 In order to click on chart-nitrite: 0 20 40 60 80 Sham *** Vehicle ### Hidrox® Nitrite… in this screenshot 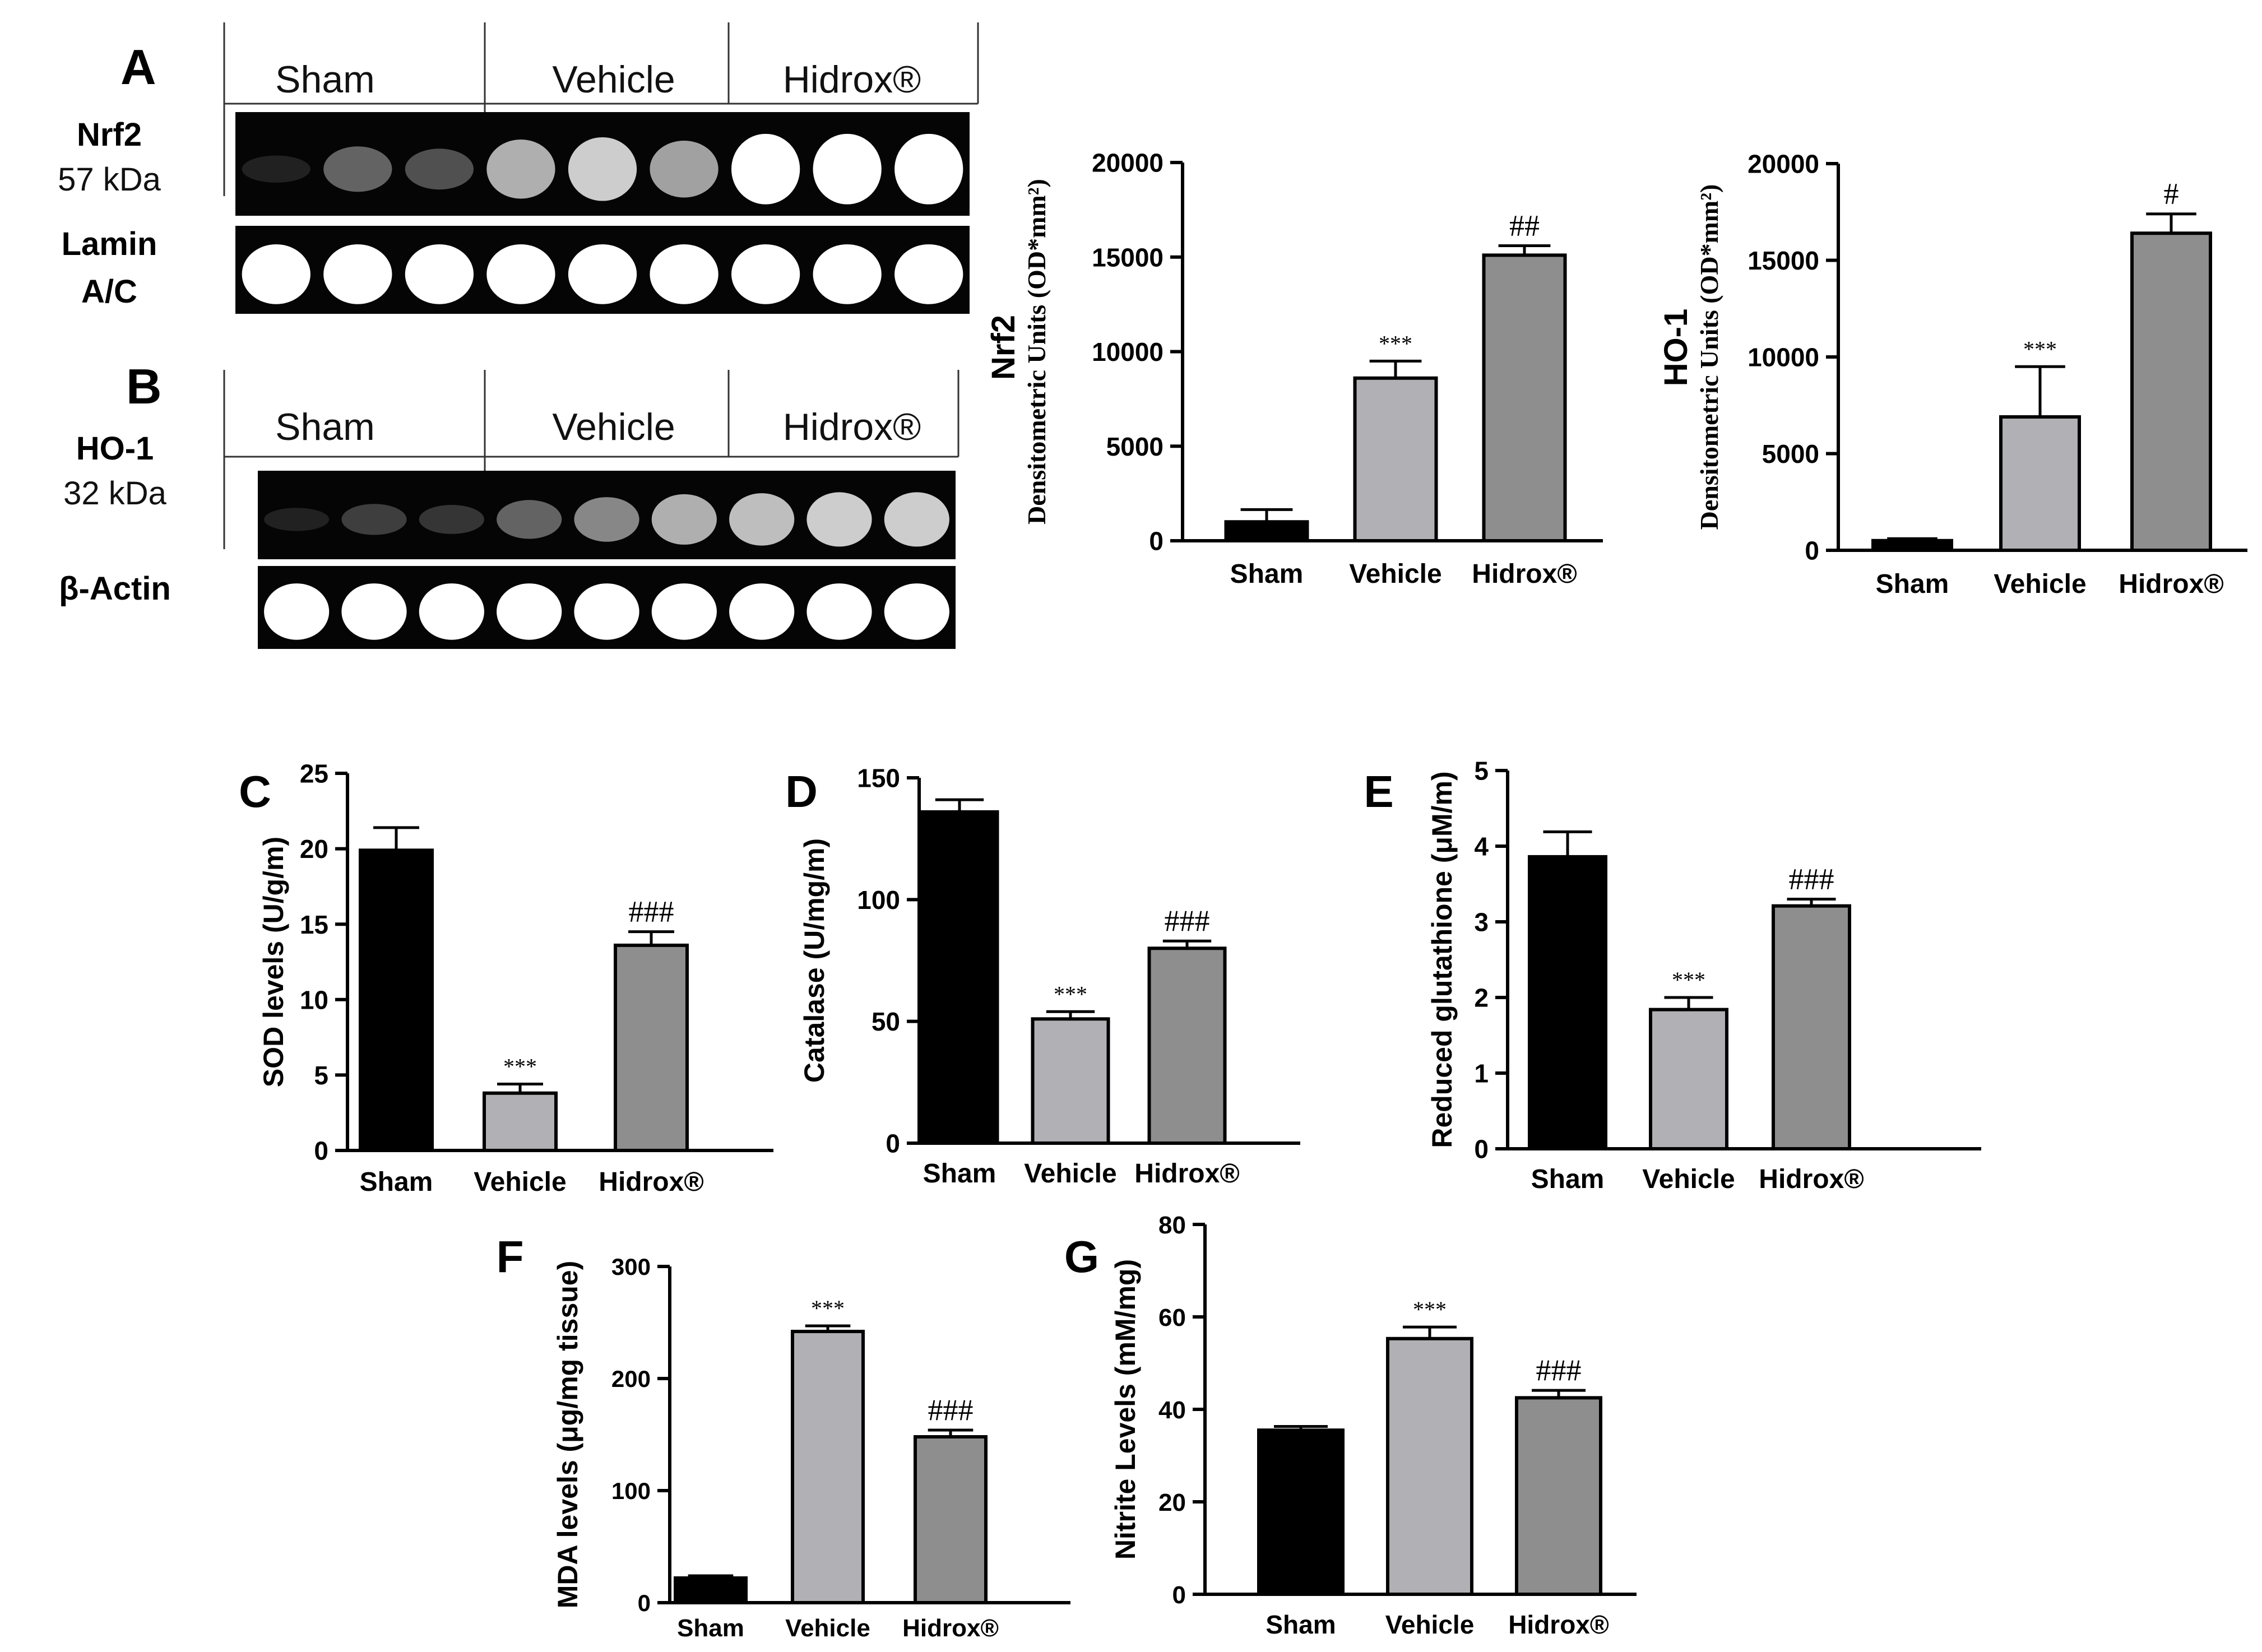, I will do `click(1351, 1425)`.